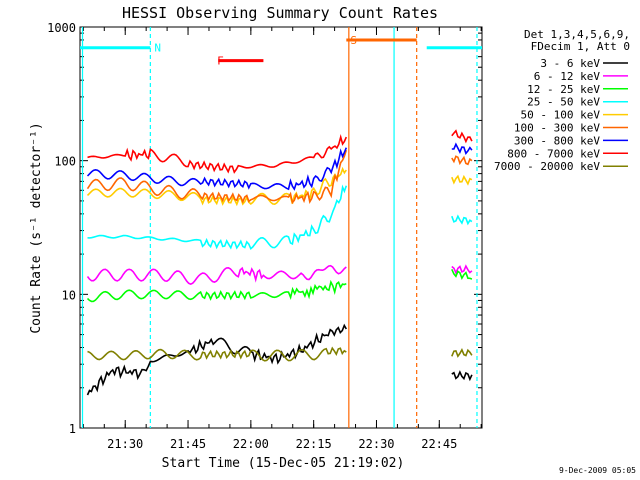  What do you see at coordinates (36, 227) in the screenshot?
I see `y-axis-label: Count Rate (s⁻¹ detector⁻¹)` at bounding box center [36, 227].